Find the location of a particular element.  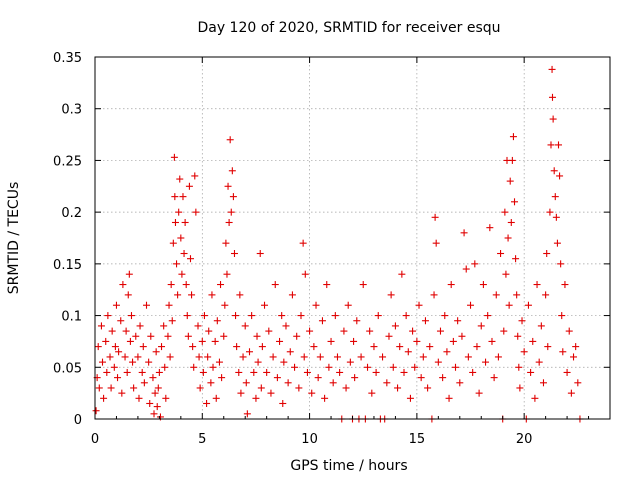

y-tick-label: 0.15 is located at coordinates (67, 265).